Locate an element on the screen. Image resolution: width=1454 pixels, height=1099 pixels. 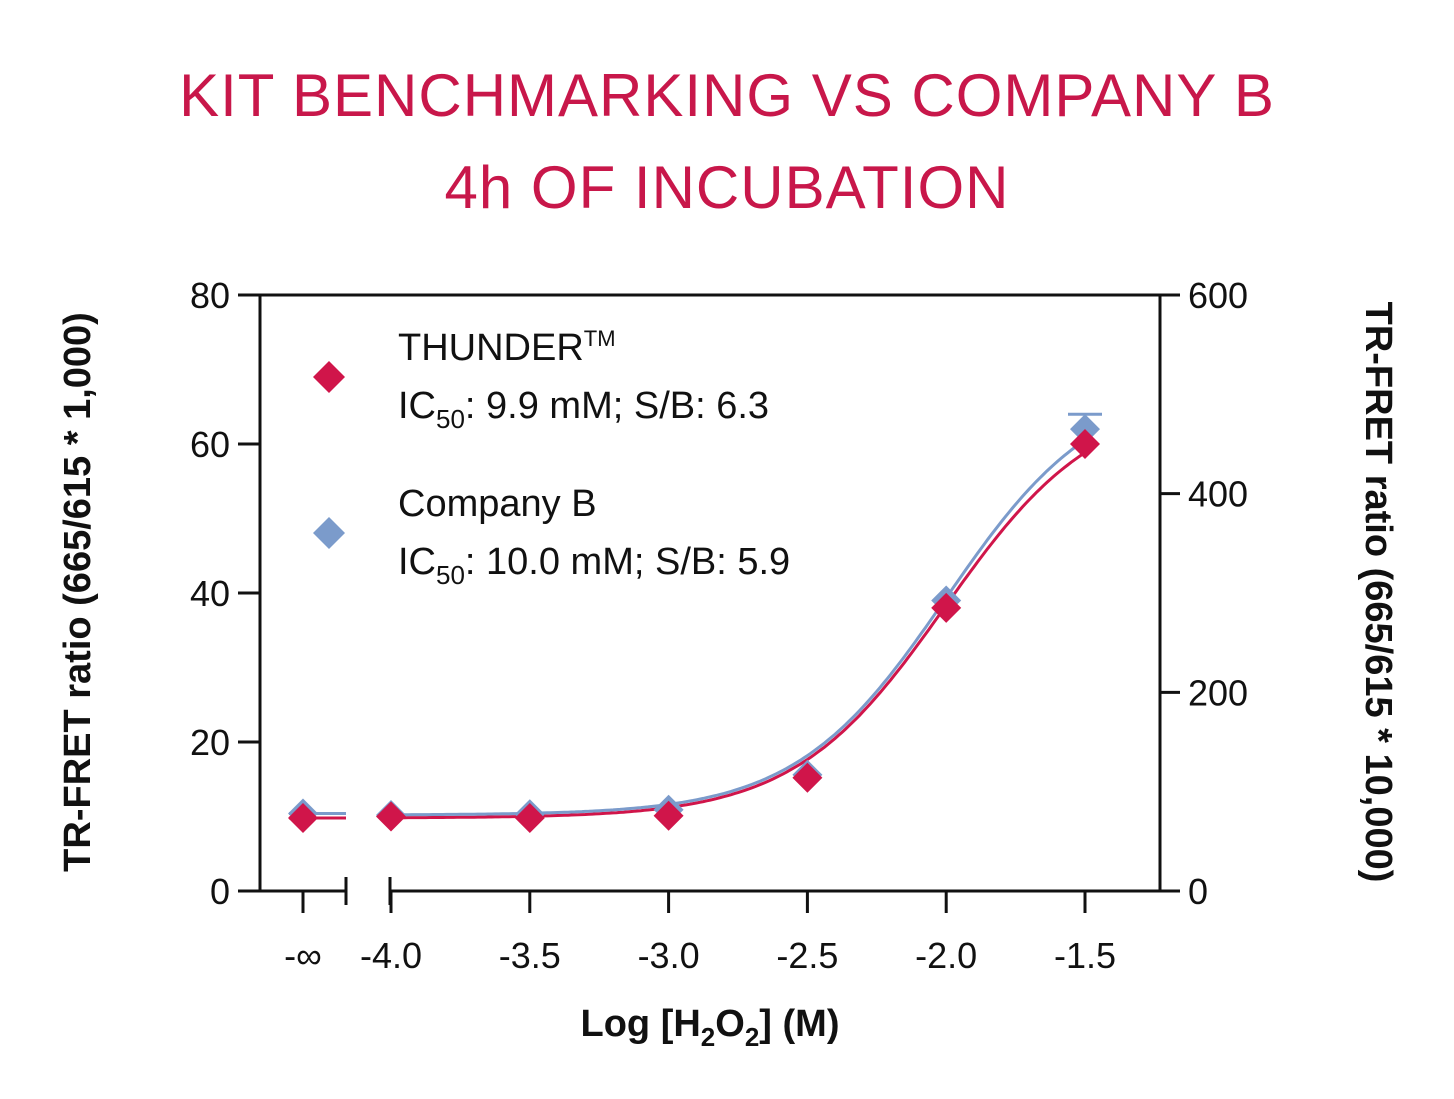
x-tick-label: -2.0 is located at coordinates (946, 955).